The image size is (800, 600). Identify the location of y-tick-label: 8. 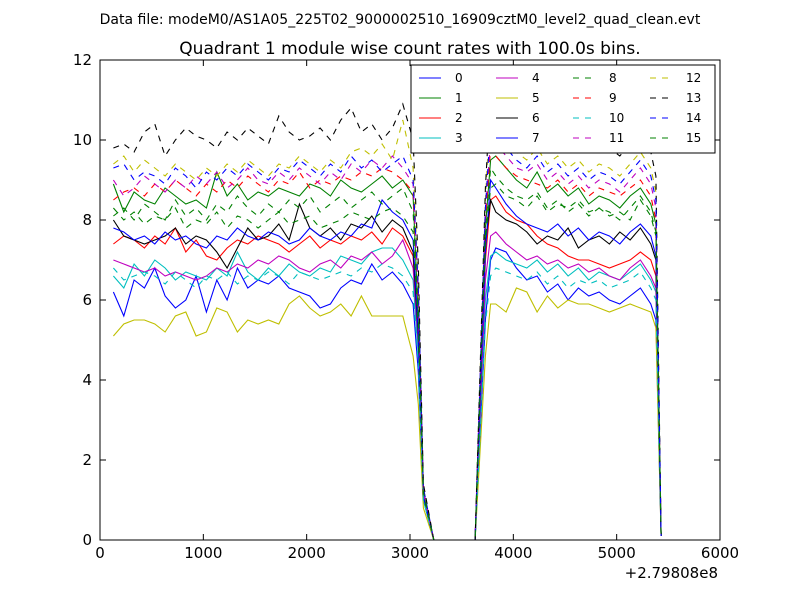
(87, 220).